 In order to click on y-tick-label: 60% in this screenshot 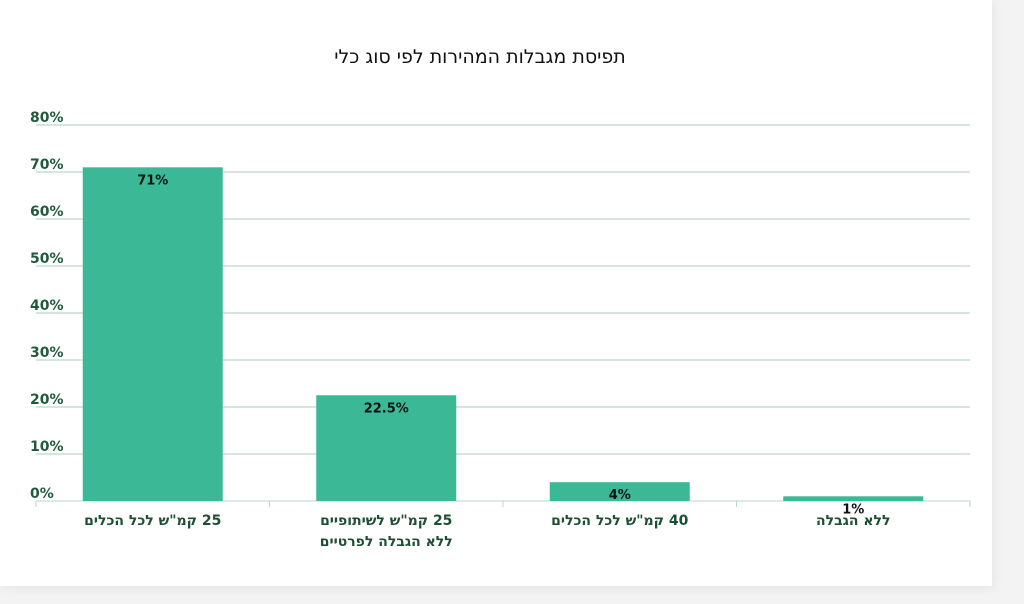, I will do `click(47, 212)`.